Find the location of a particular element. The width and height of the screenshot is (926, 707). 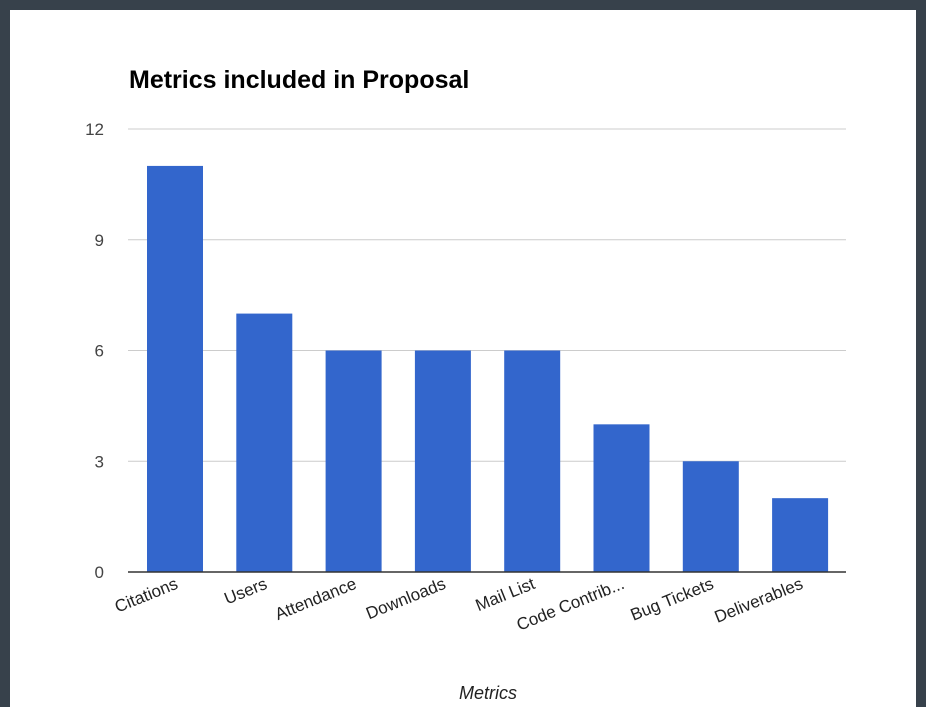

chart-title: Metrics included in Proposal is located at coordinates (299, 80).